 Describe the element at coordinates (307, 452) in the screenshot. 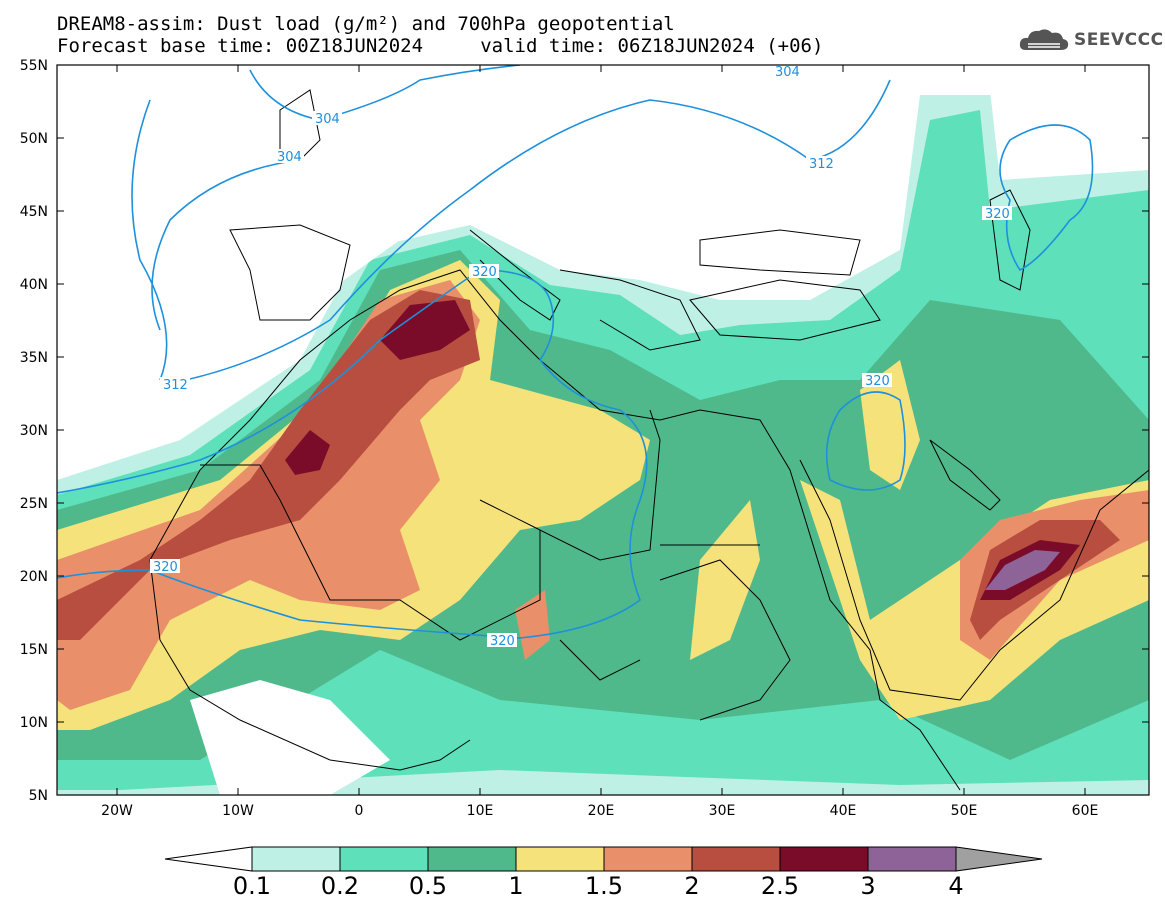

I see `dust-layer-2.5-morocco` at that location.